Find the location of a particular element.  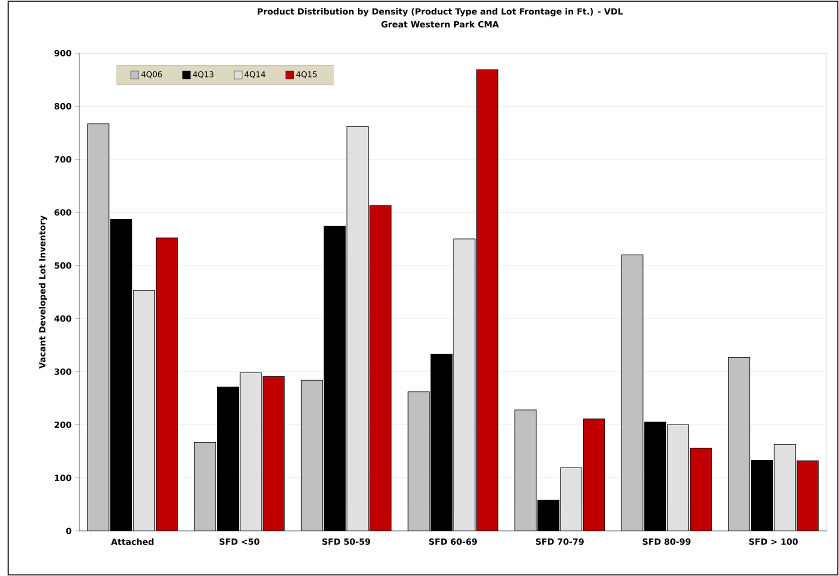

x-tick-label: SFD 70-79 is located at coordinates (560, 541).